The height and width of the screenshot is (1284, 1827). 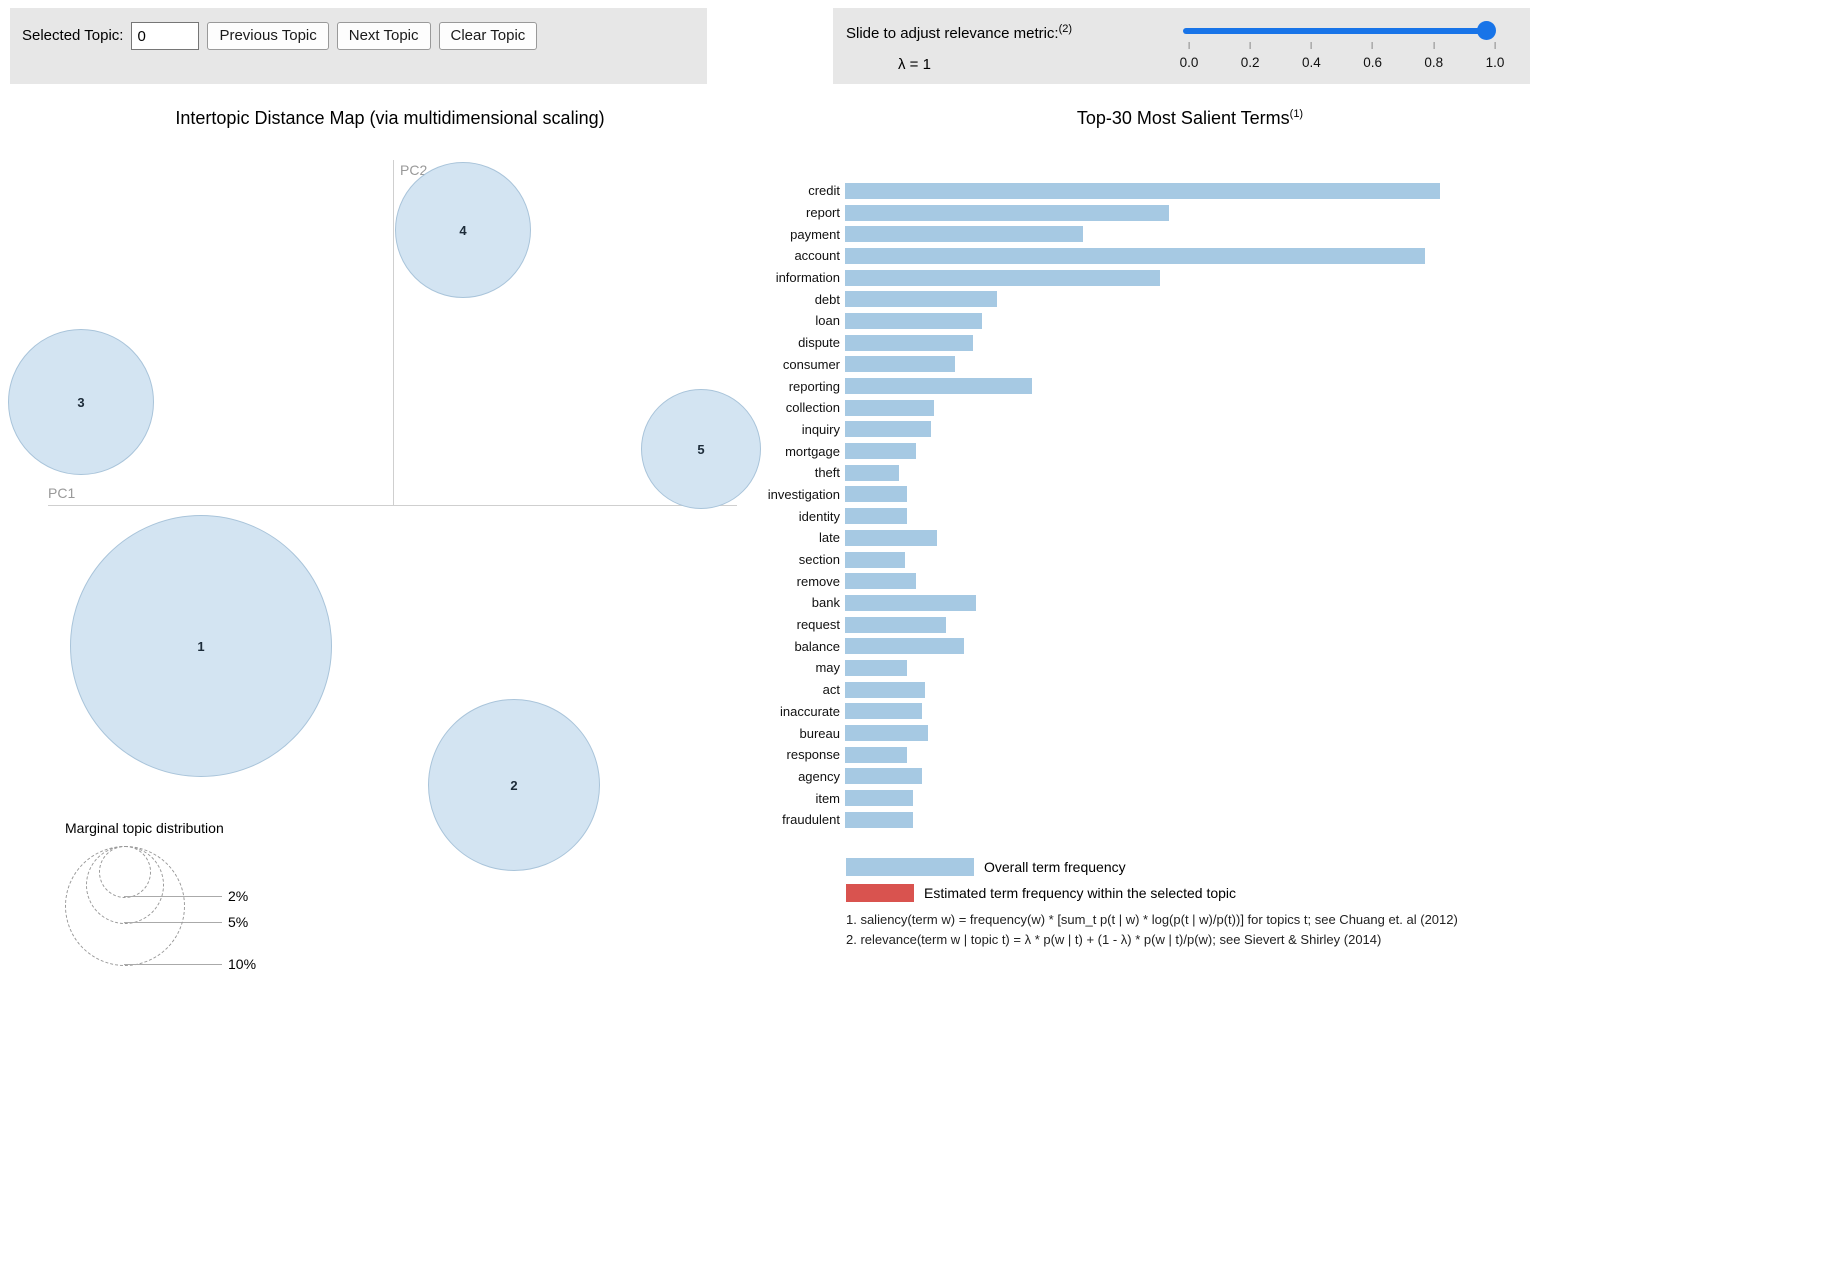 What do you see at coordinates (1250, 62) in the screenshot?
I see `slider-tick-label: 0.2` at bounding box center [1250, 62].